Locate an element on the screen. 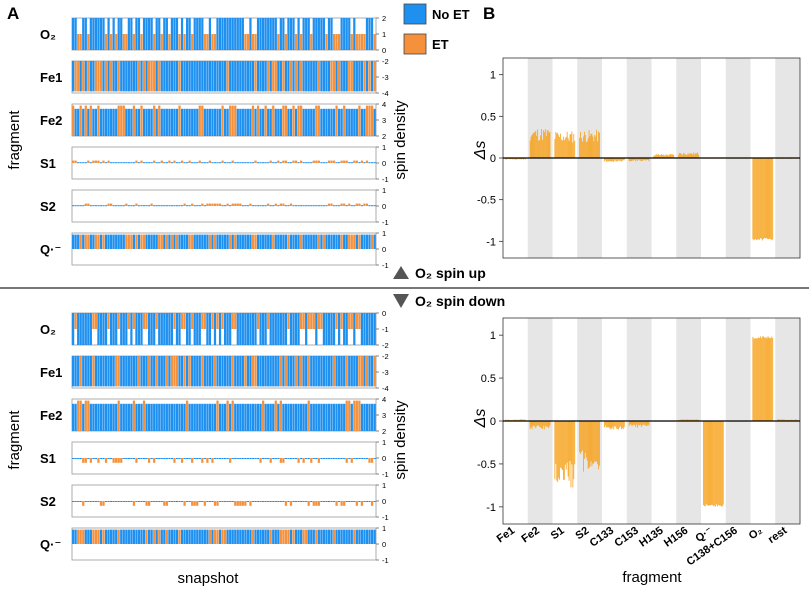 This screenshot has width=809, height=590. strip-row: Q·⁻10-1 is located at coordinates (214, 249).